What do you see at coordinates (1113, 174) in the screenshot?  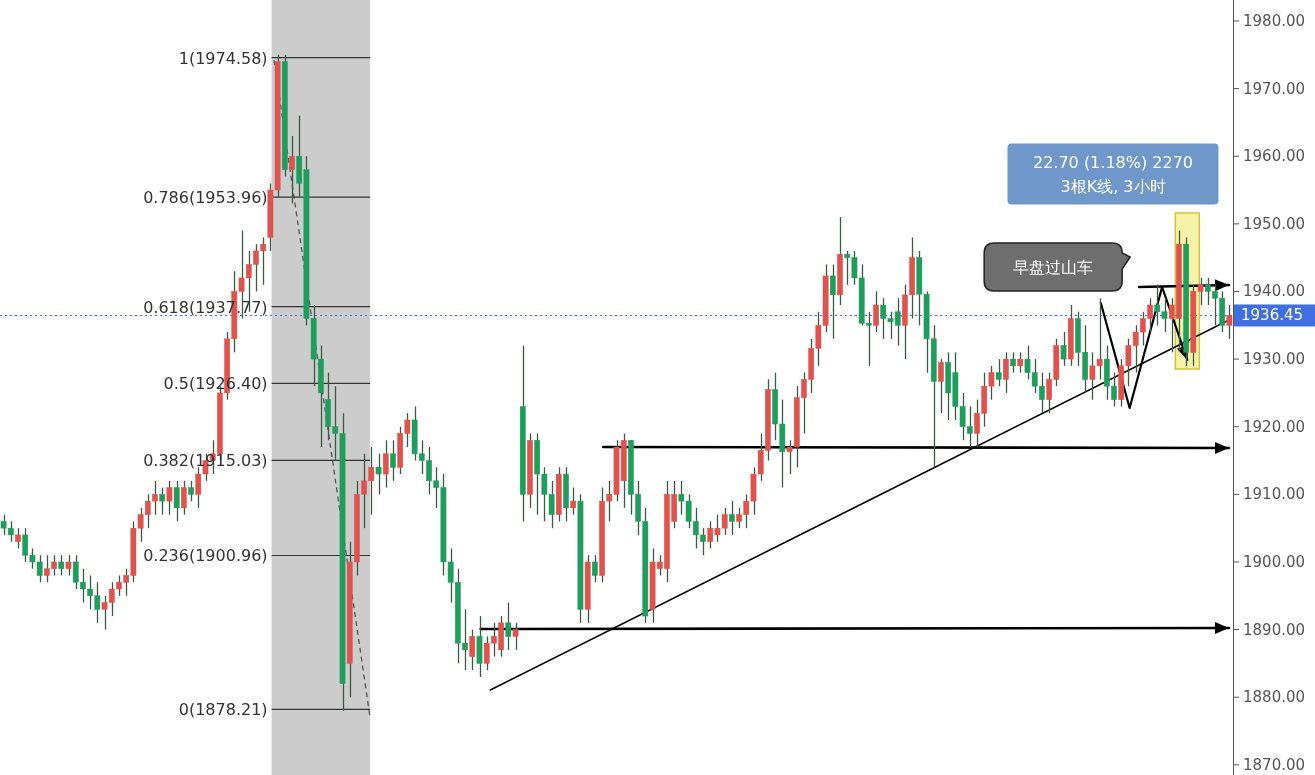 I see `annotation: 22.70 (1.18%) 2270 3根K线, 3小时` at bounding box center [1113, 174].